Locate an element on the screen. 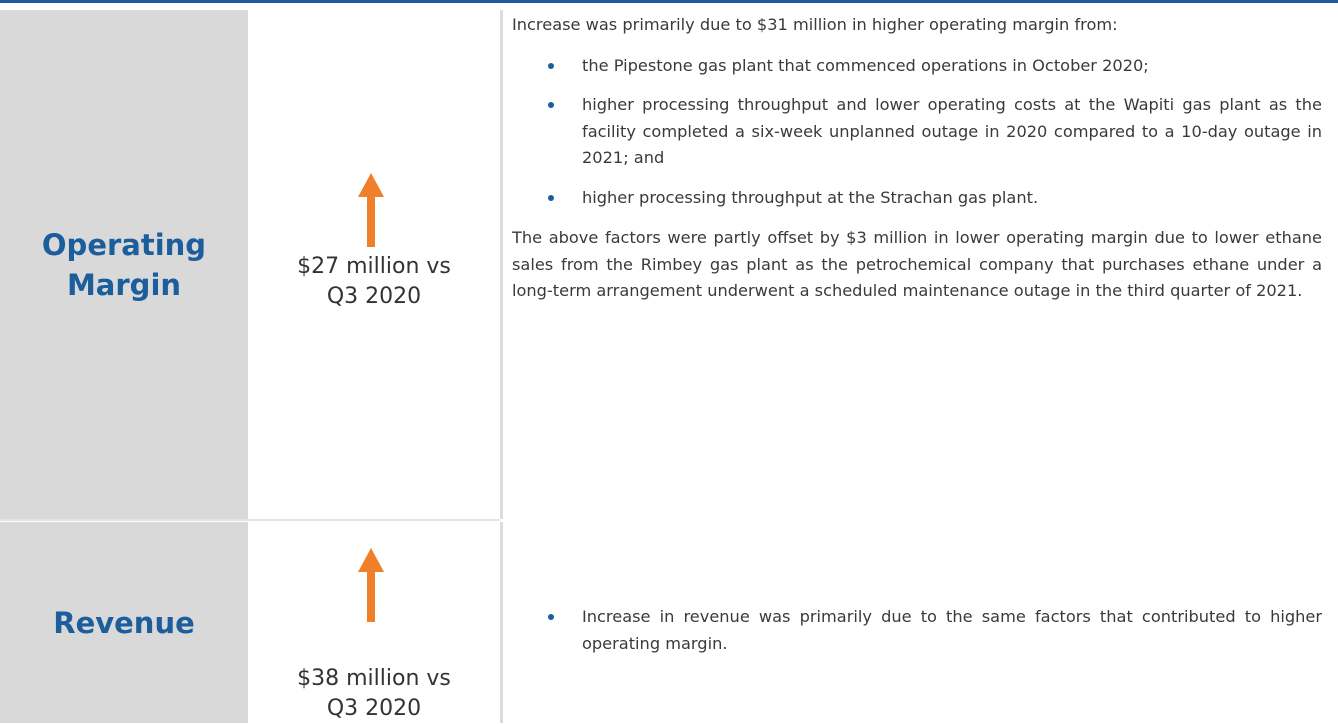 The image size is (1338, 724). row-divider is located at coordinates (250, 520).